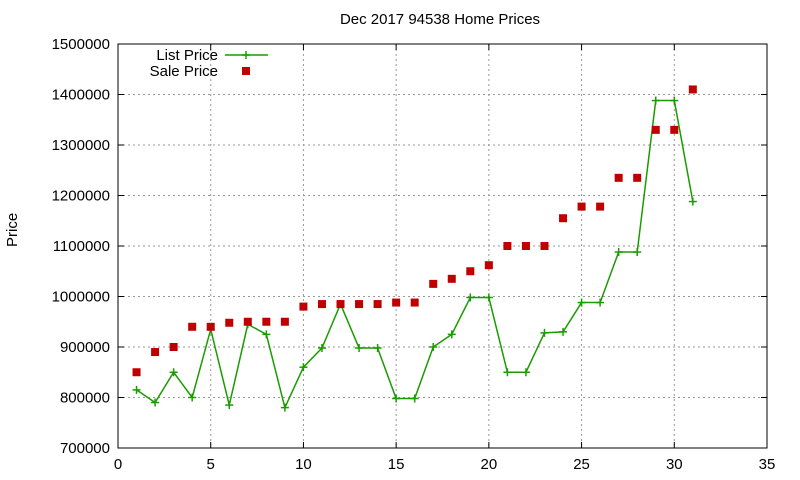 The image size is (800, 480). Describe the element at coordinates (81, 145) in the screenshot. I see `y-tick-label: 1300000` at that location.